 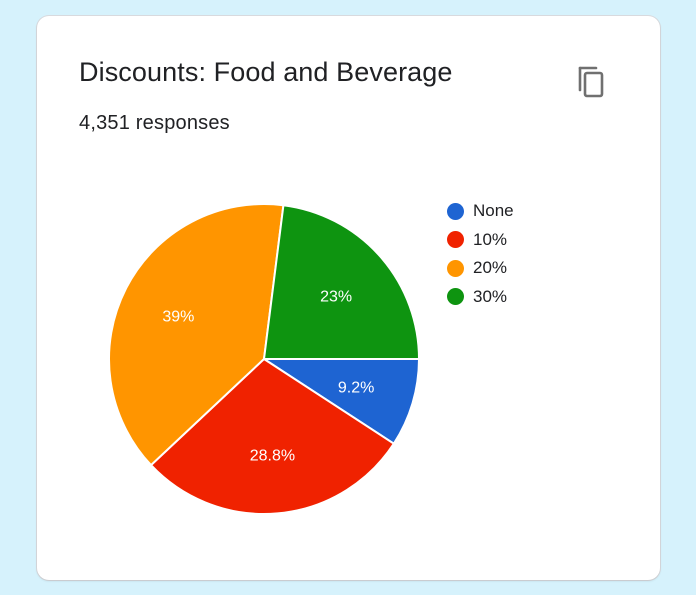 I want to click on pie-slice-30pct, so click(x=341, y=282).